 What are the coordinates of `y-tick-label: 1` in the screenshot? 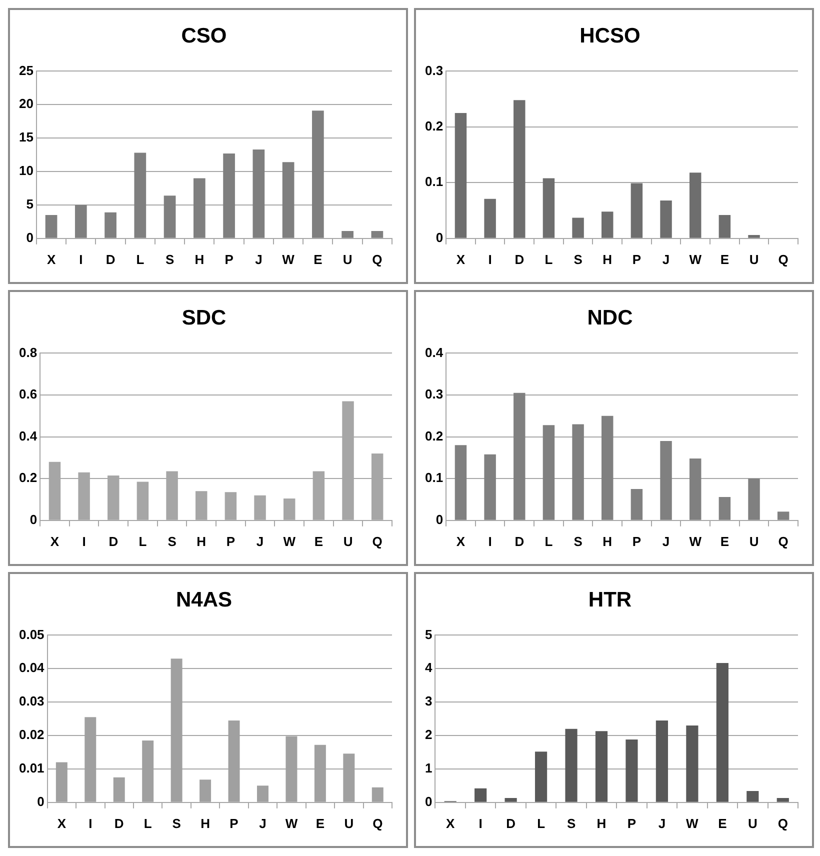 It's located at (428, 768).